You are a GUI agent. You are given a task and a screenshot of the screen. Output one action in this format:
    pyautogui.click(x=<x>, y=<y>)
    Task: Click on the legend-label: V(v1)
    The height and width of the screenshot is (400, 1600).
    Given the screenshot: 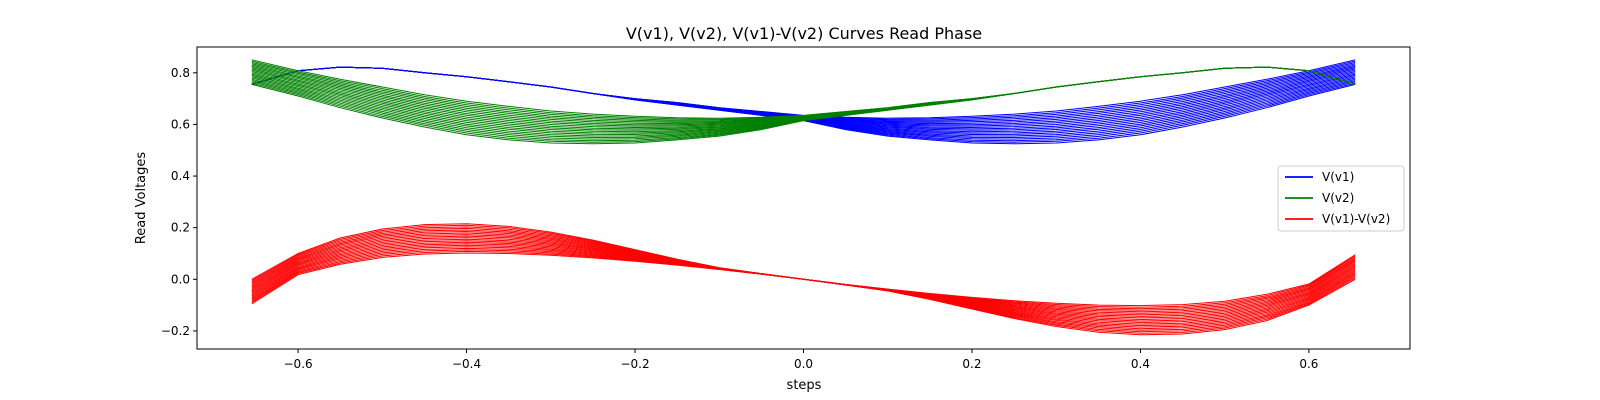 What is the action you would take?
    pyautogui.click(x=1338, y=177)
    